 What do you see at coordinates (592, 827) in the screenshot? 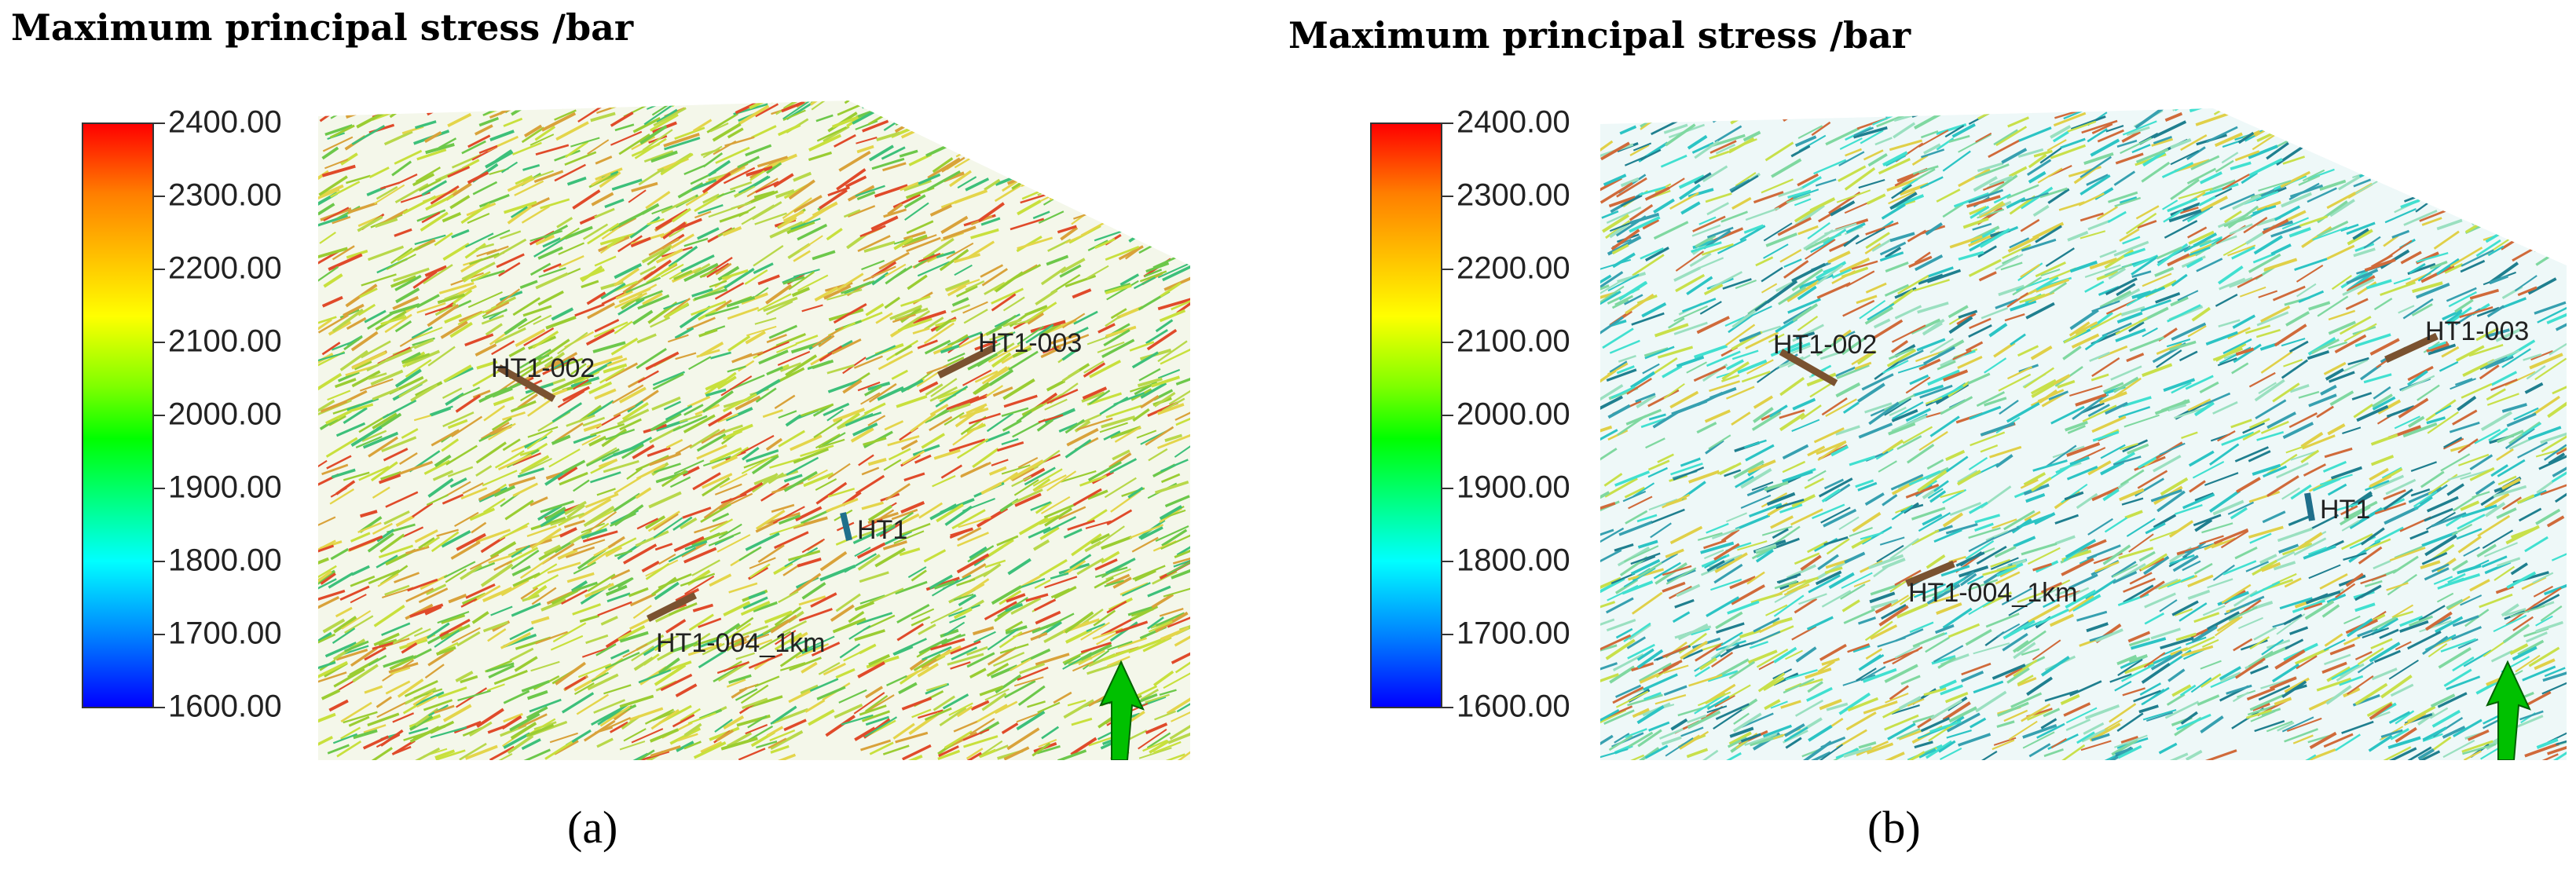
I see `panel-sublabel: (a)` at bounding box center [592, 827].